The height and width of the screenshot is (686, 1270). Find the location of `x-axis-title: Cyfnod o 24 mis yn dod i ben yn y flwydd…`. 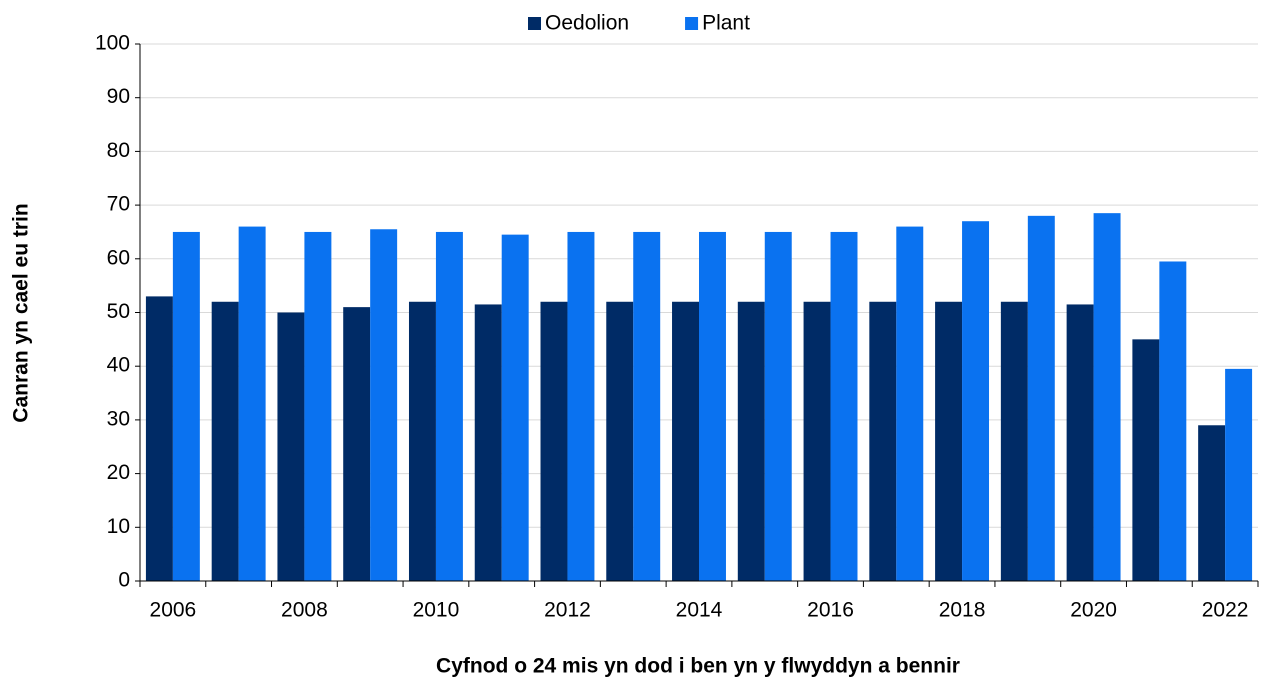

x-axis-title: Cyfnod o 24 mis yn dod i ben yn y flwydd… is located at coordinates (698, 666).